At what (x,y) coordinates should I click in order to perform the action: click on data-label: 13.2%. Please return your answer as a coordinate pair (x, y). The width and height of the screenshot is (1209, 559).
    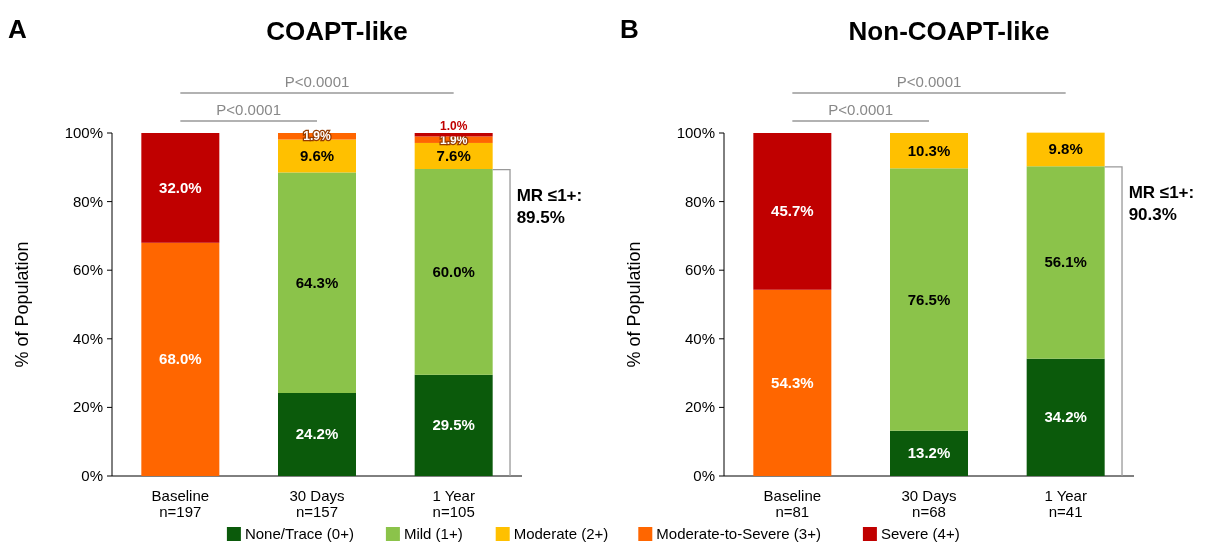
    Looking at the image, I should click on (929, 453).